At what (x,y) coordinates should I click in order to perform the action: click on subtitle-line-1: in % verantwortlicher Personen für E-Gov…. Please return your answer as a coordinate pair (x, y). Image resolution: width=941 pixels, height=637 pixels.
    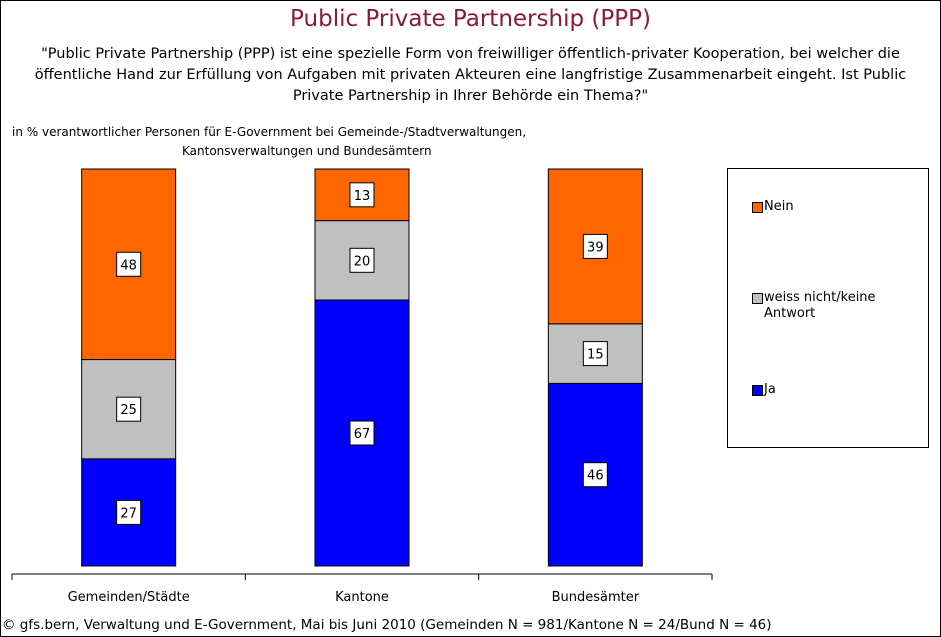
    Looking at the image, I should click on (269, 132).